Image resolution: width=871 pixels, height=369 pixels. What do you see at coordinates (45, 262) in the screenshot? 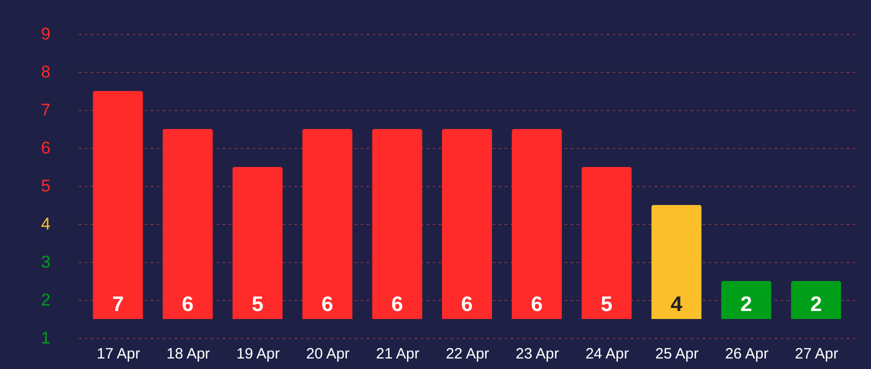
I see `y-tick-label: 3` at bounding box center [45, 262].